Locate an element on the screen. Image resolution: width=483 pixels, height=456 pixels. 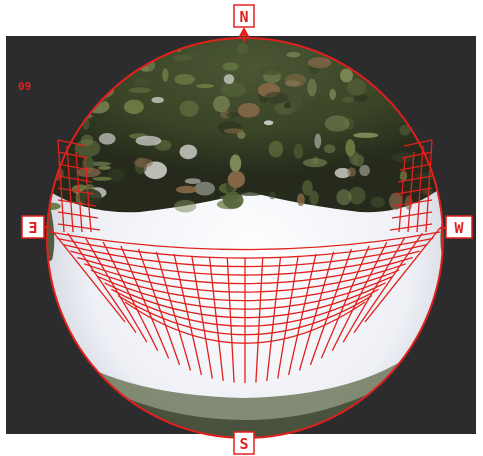
east-label: E is located at coordinates (32, 228).